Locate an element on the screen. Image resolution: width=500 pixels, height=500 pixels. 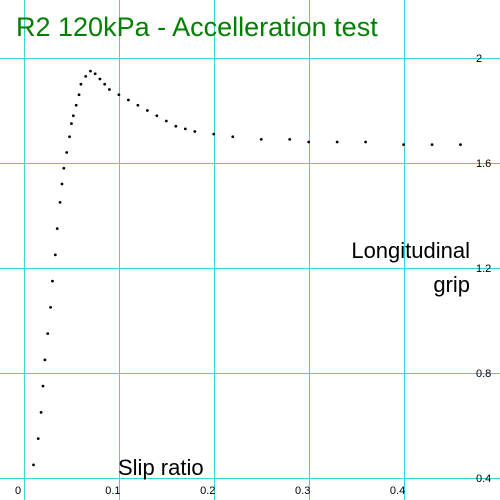
chart-title: R2 120kPa - Accelleration test is located at coordinates (197, 27).